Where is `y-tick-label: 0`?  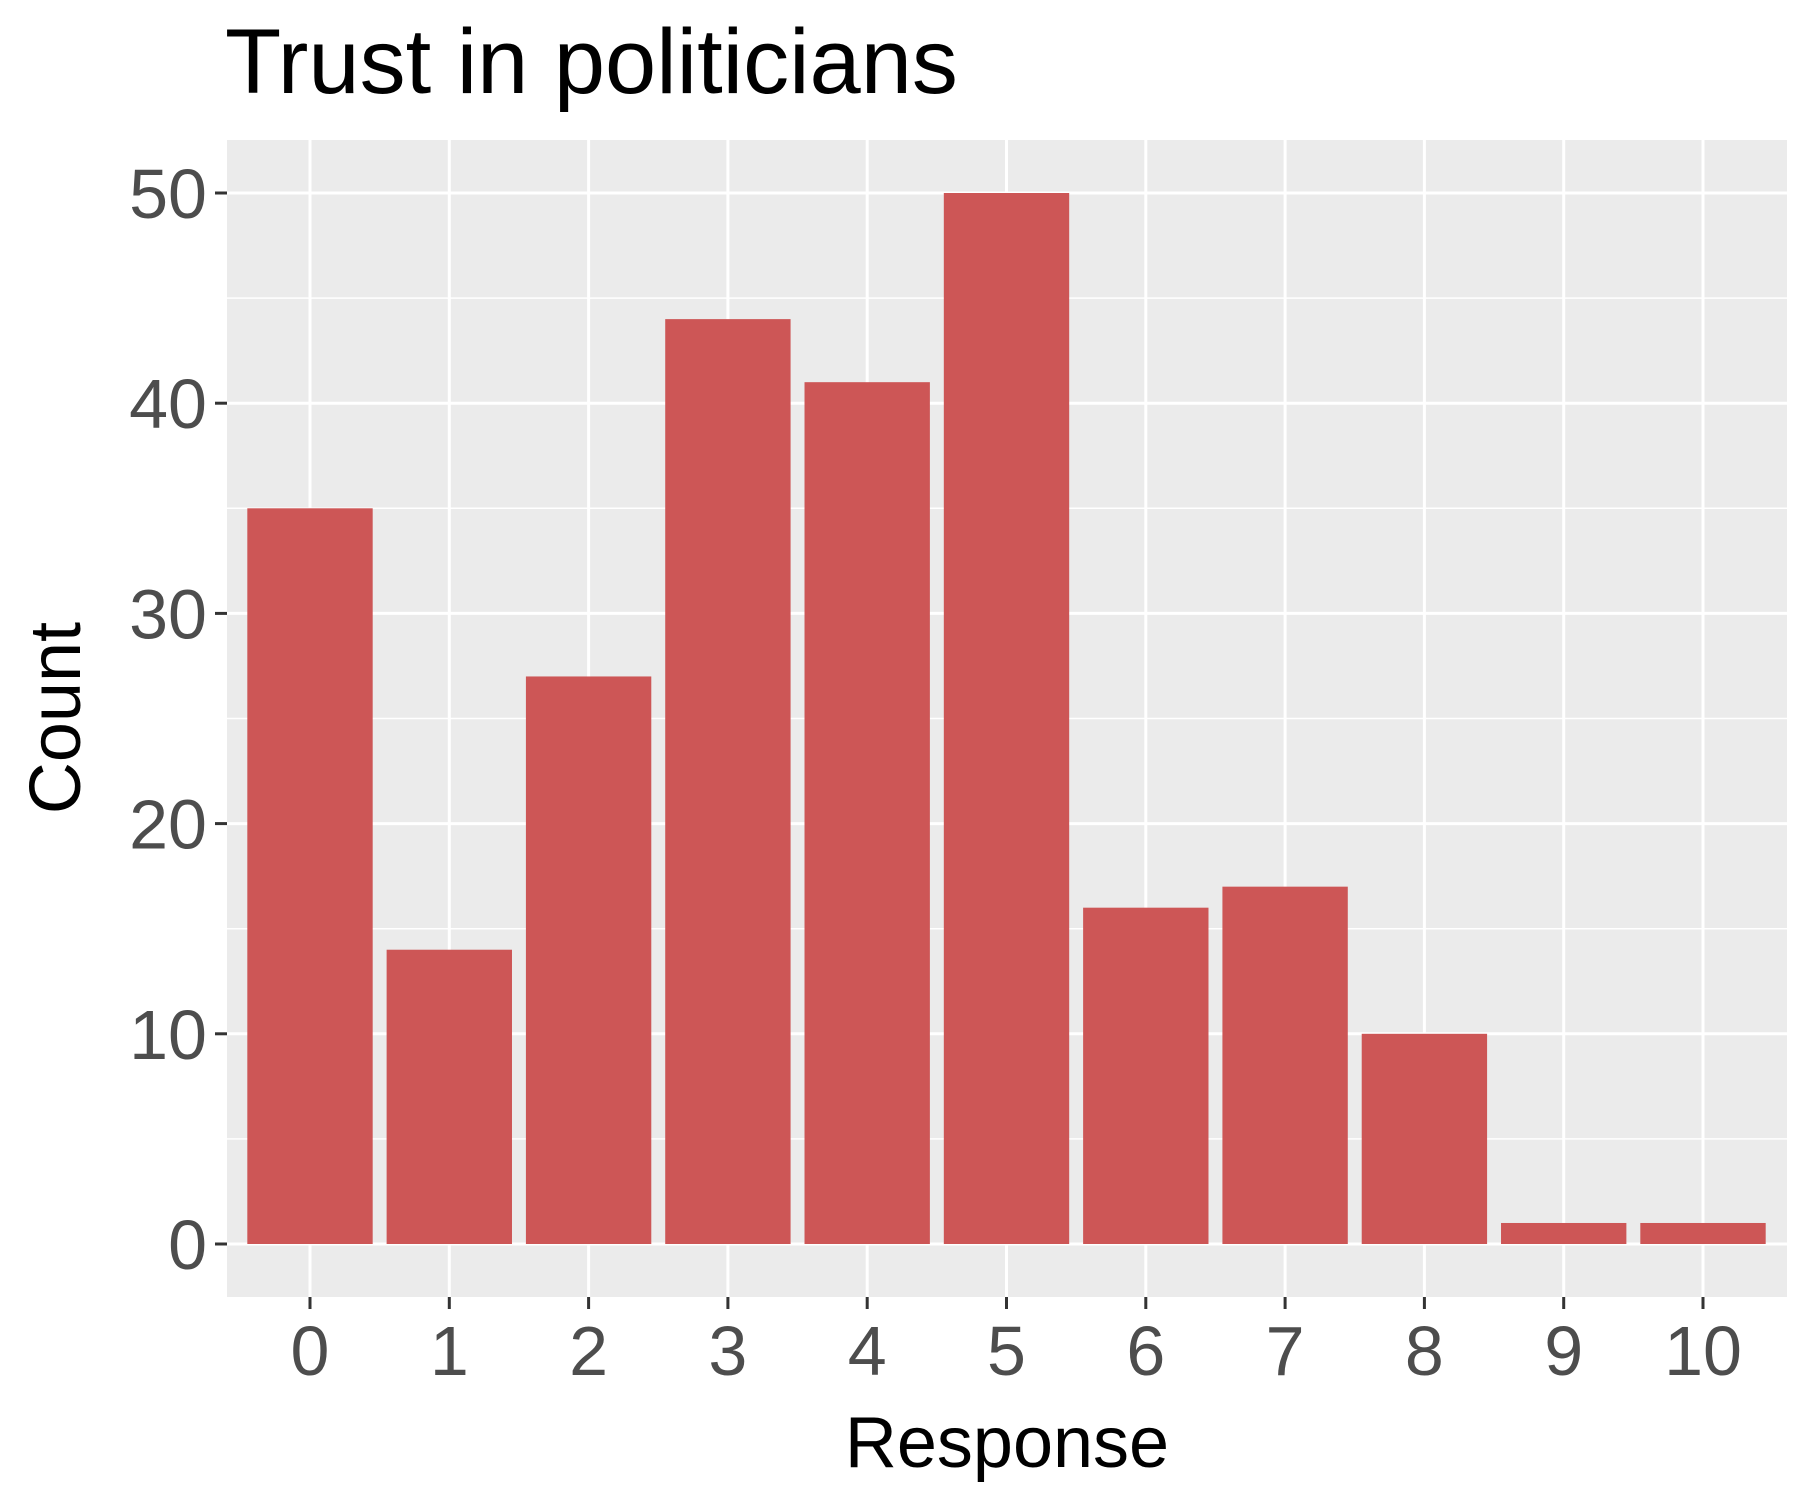
y-tick-label: 0 is located at coordinates (187, 1245).